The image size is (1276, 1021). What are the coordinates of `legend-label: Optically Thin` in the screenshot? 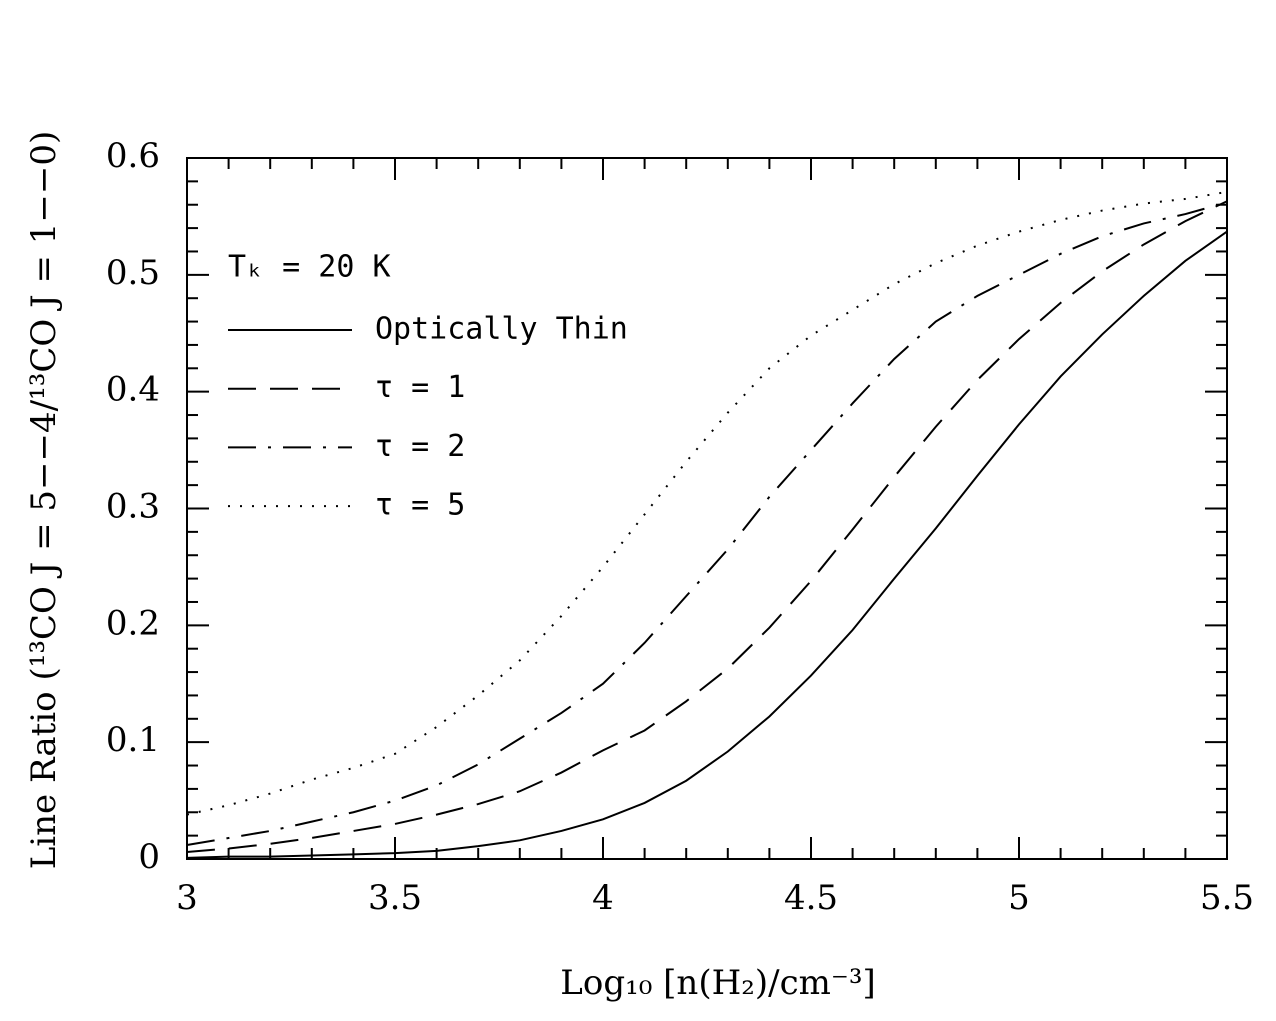 It's located at (501, 329).